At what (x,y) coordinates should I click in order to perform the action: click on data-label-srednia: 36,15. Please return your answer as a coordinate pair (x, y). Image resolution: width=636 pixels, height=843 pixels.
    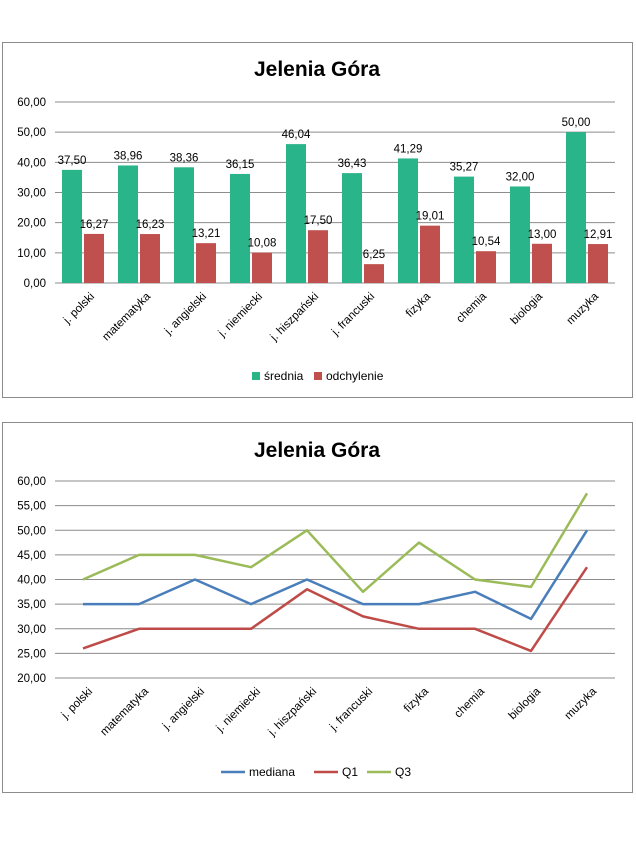
    Looking at the image, I should click on (240, 165).